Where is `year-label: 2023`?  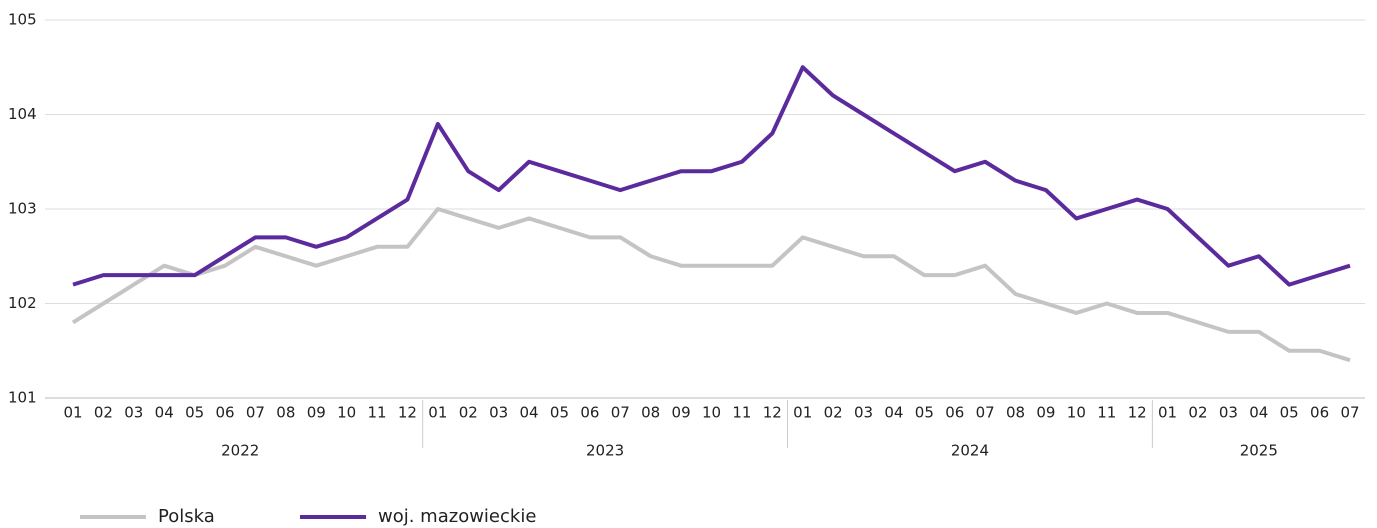 year-label: 2023 is located at coordinates (605, 451).